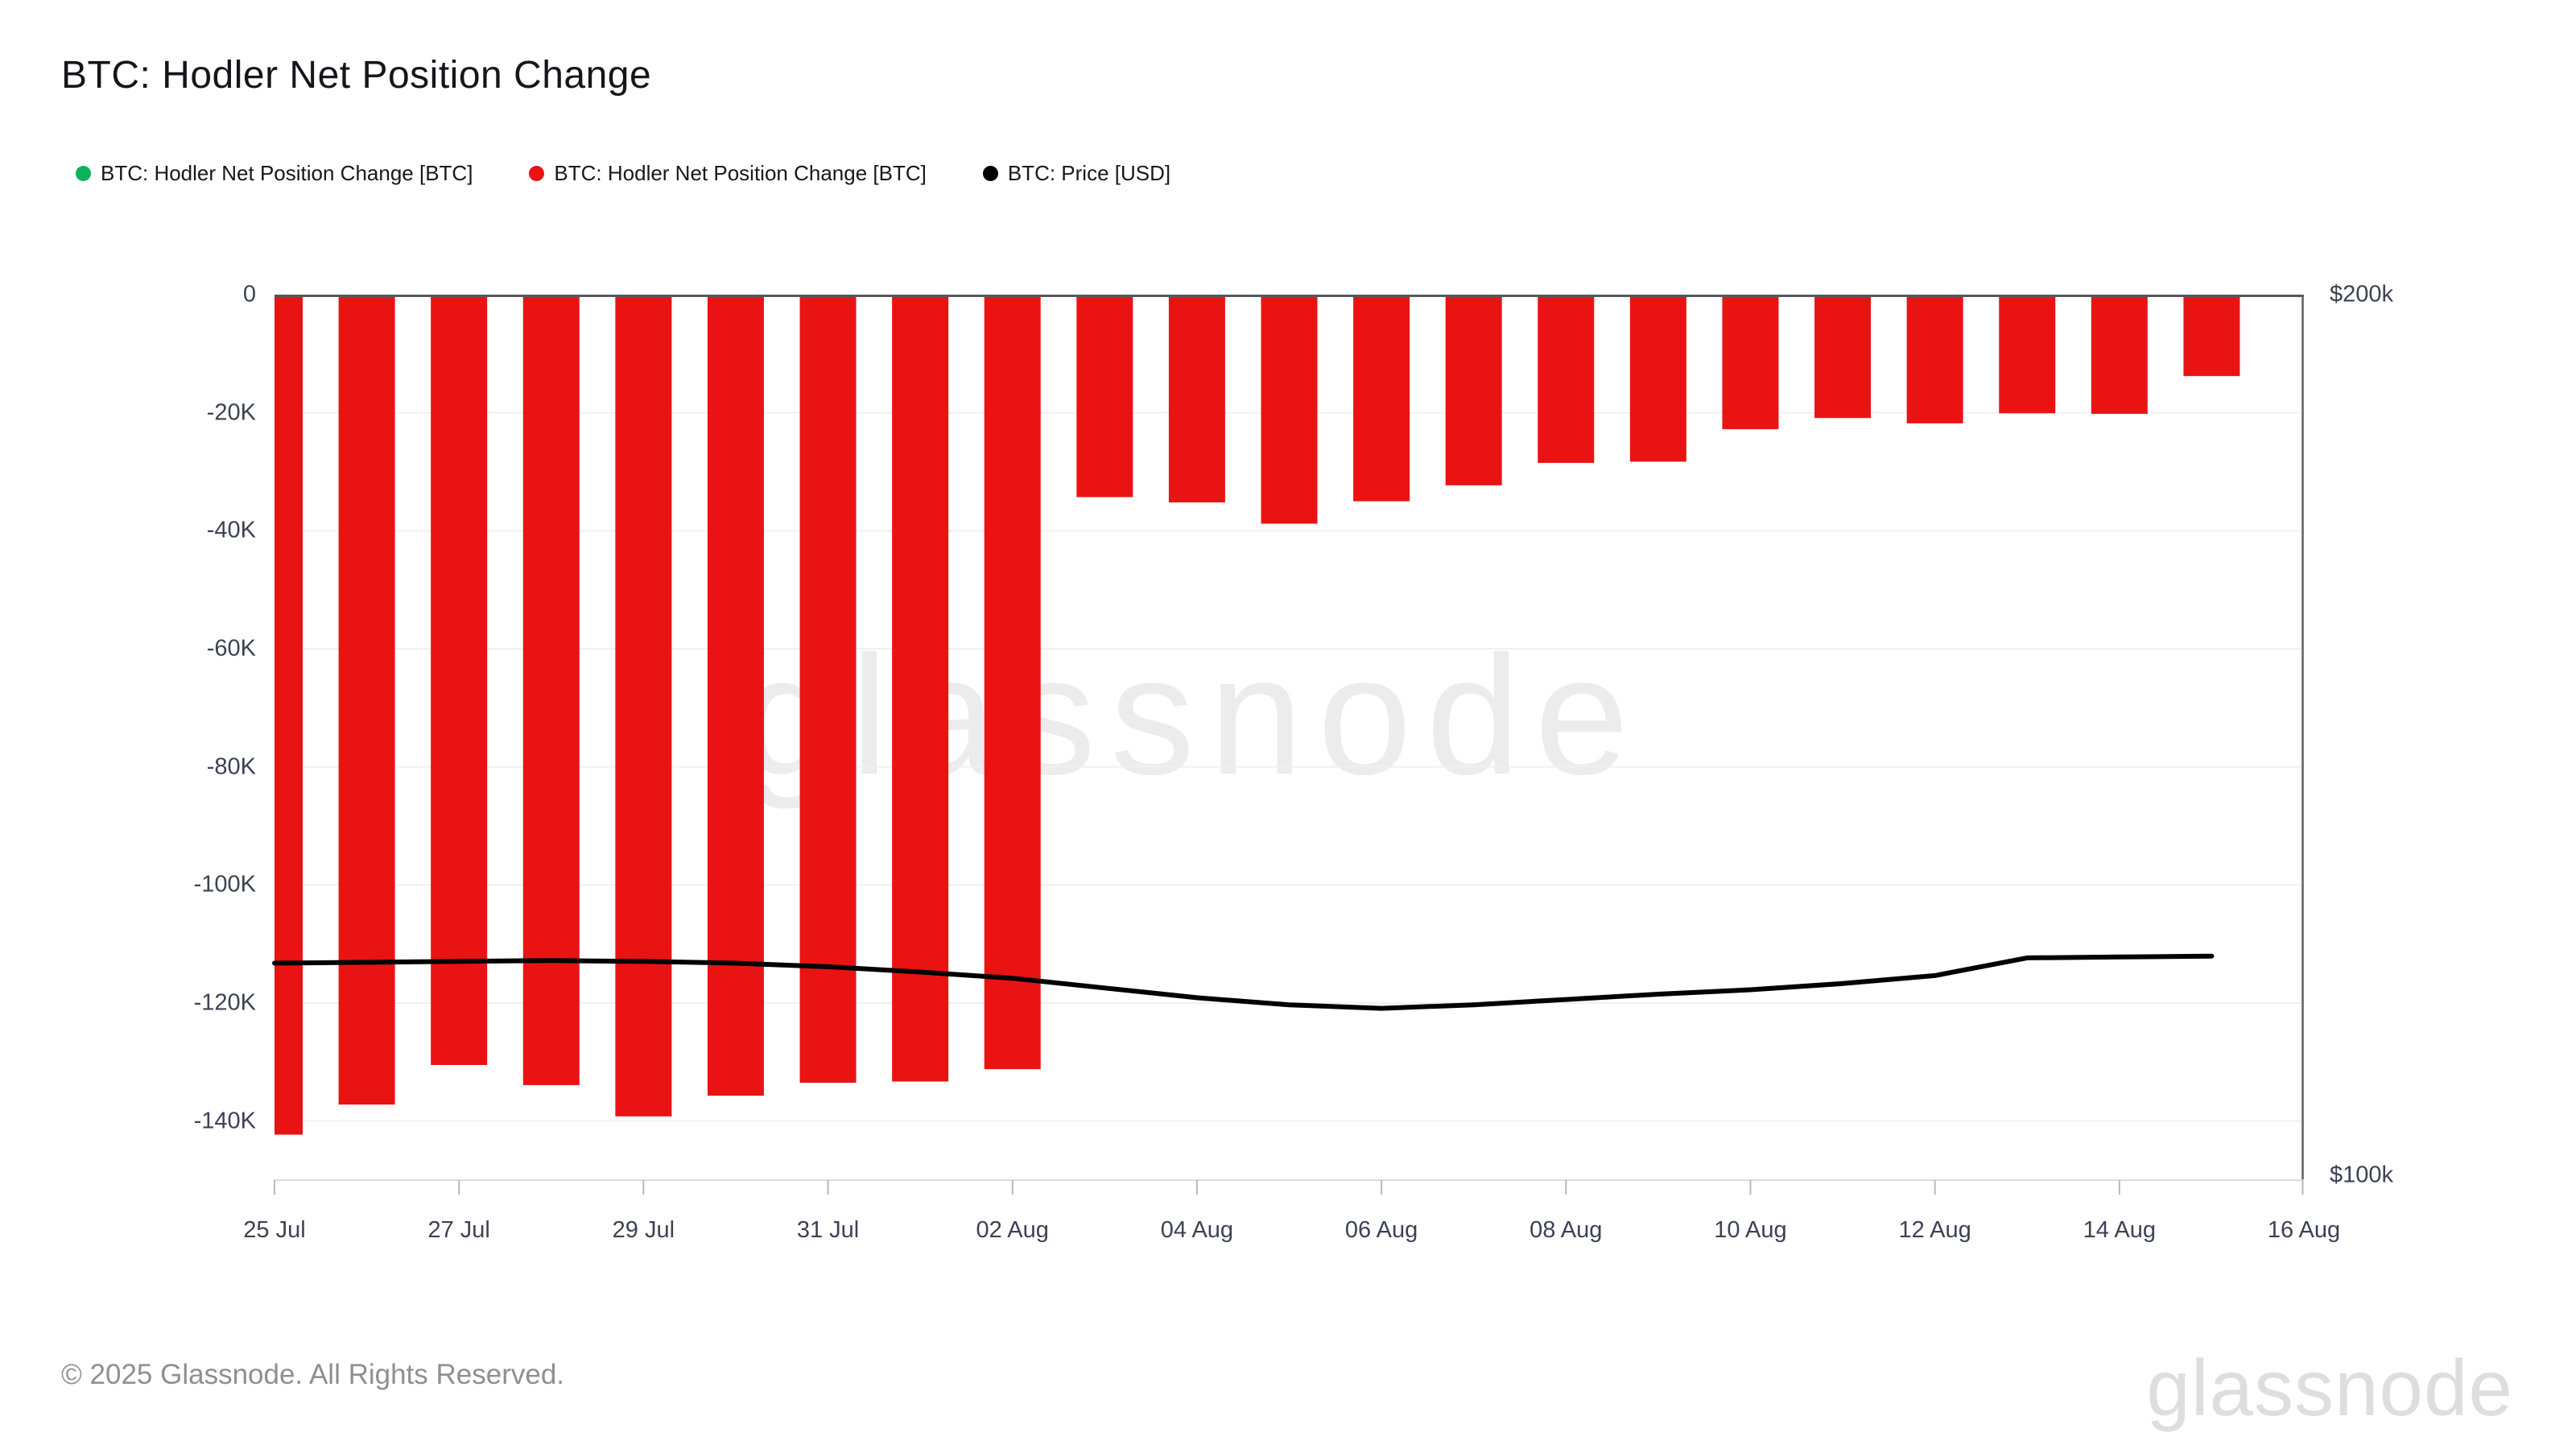  What do you see at coordinates (224, 885) in the screenshot?
I see `y-axis-left-label: -100K` at bounding box center [224, 885].